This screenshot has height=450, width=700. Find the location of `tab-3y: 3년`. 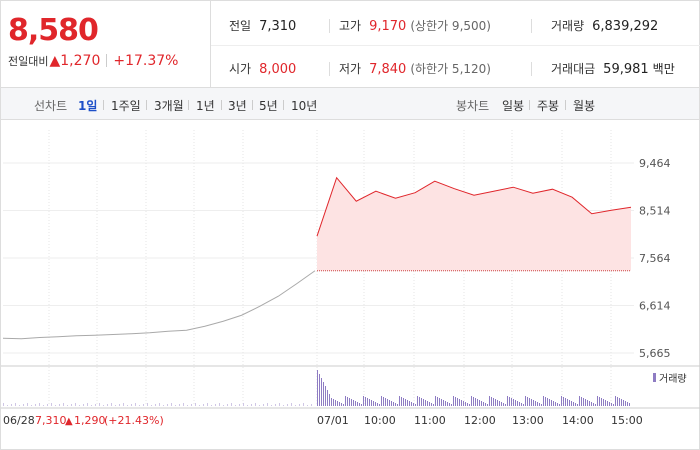

tab-3y: 3년 is located at coordinates (237, 106).